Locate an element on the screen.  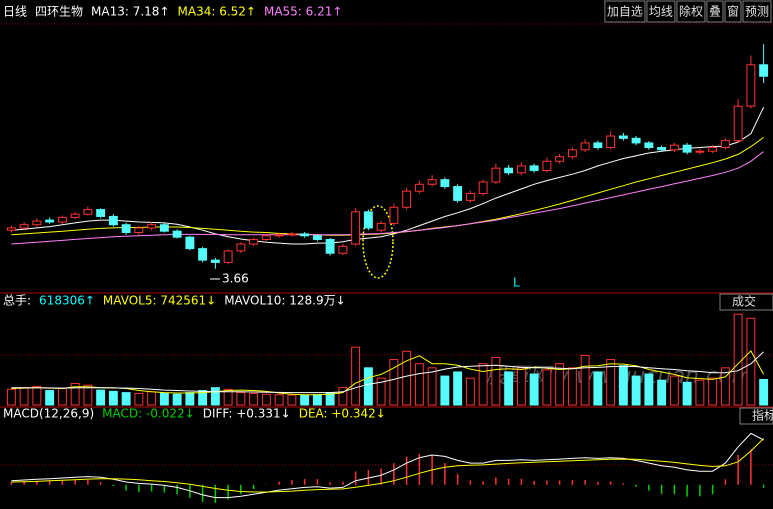
pane-tab-label: 成交 is located at coordinates (744, 301).